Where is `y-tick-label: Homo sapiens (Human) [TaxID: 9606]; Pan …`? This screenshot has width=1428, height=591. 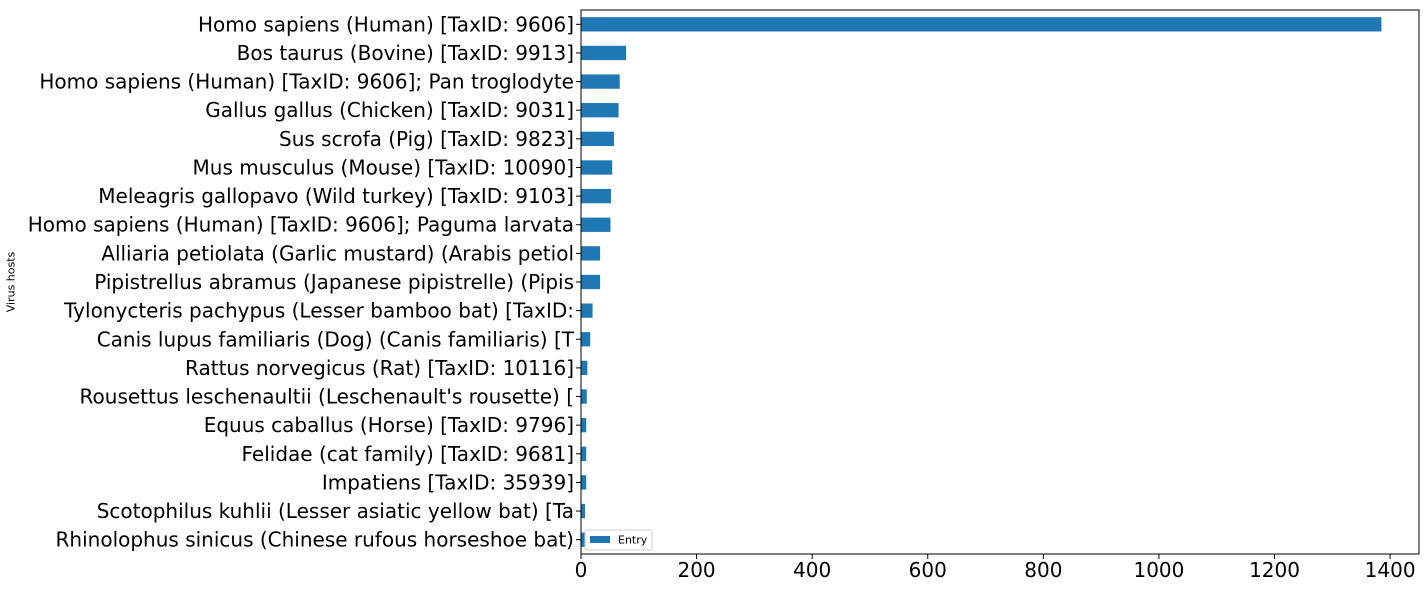 y-tick-label: Homo sapiens (Human) [TaxID: 9606]; Pan … is located at coordinates (306, 82).